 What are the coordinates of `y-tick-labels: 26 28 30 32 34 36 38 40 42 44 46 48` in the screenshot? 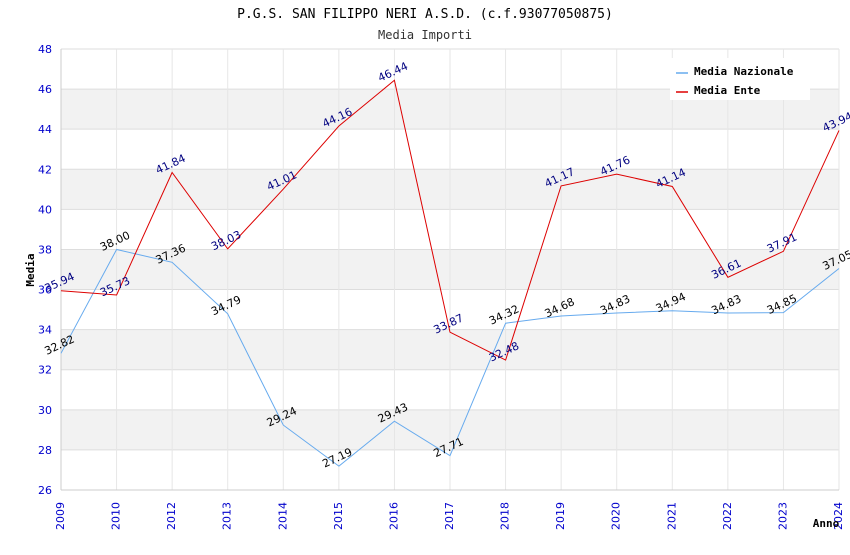 It's located at (45, 270).